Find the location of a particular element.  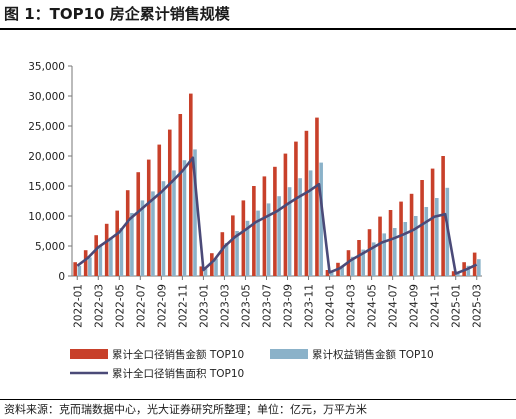

x-tick-label: 2023-09 is located at coordinates (289, 306).